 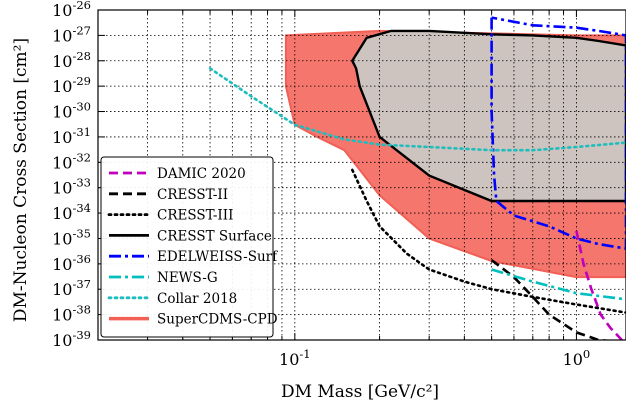 What do you see at coordinates (71, 161) in the screenshot?
I see `y-tick-label: 10-32` at bounding box center [71, 161].